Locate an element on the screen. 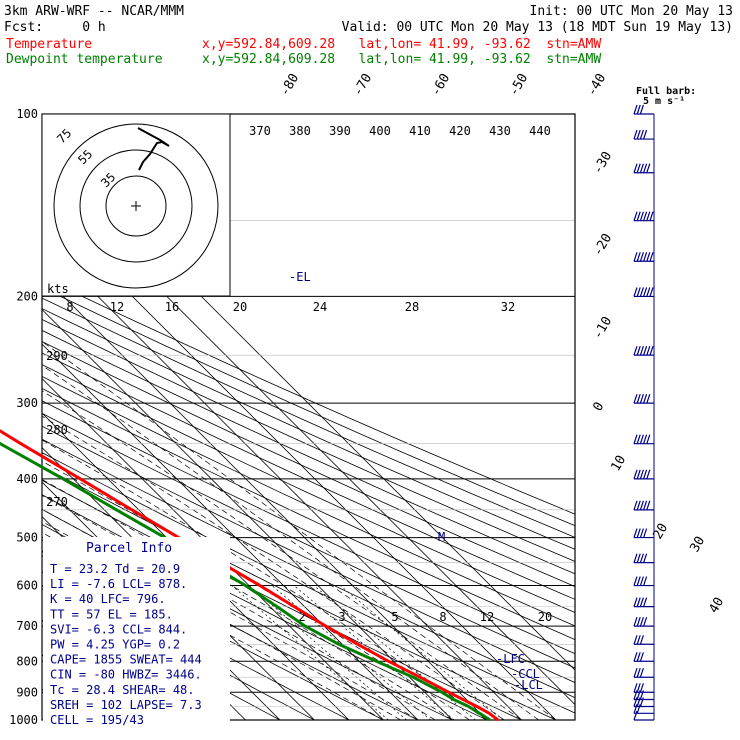 This screenshot has height=740, width=740. theta-label: 280 is located at coordinates (57, 430).